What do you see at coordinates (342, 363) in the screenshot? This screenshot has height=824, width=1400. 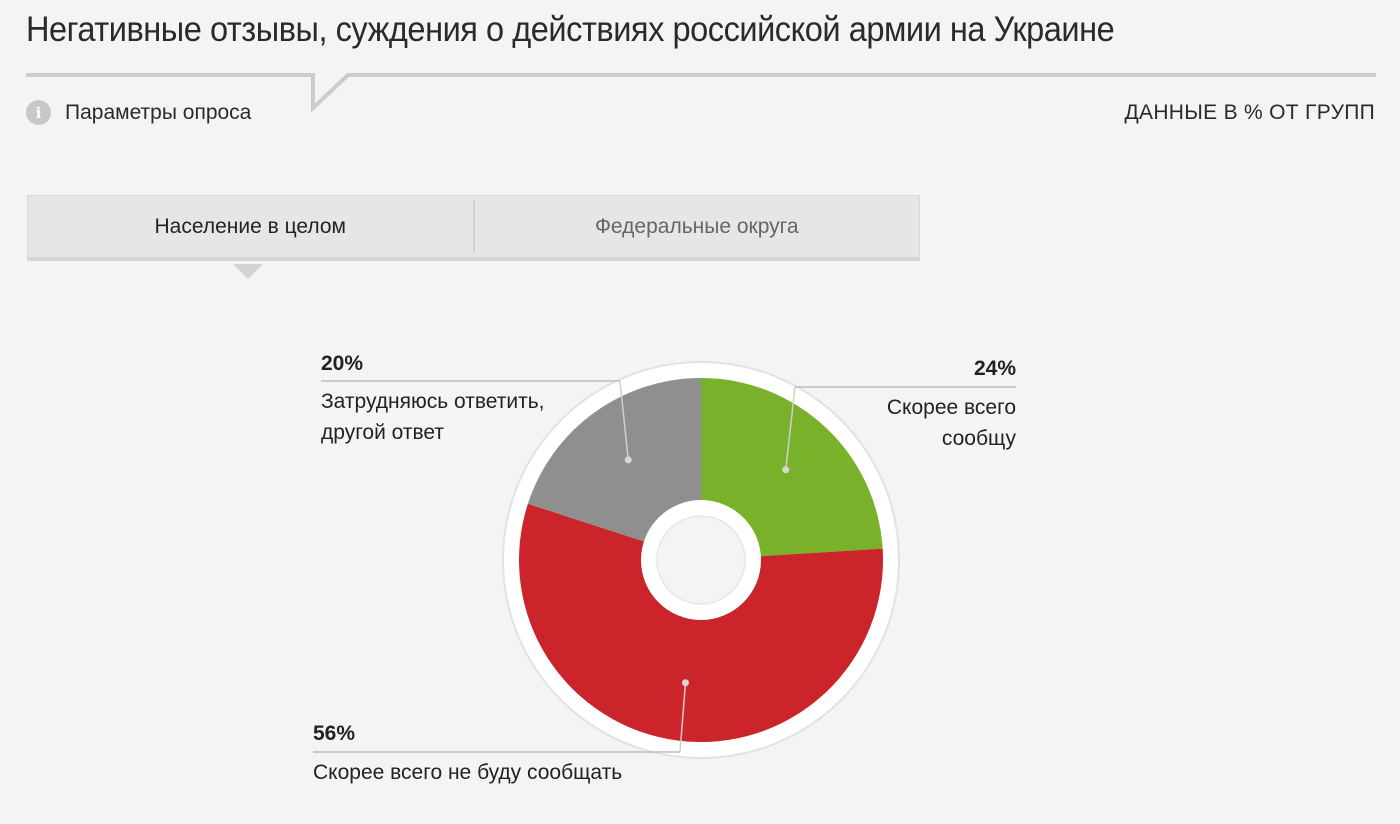 I see `data-label-pct-3: 20%` at bounding box center [342, 363].